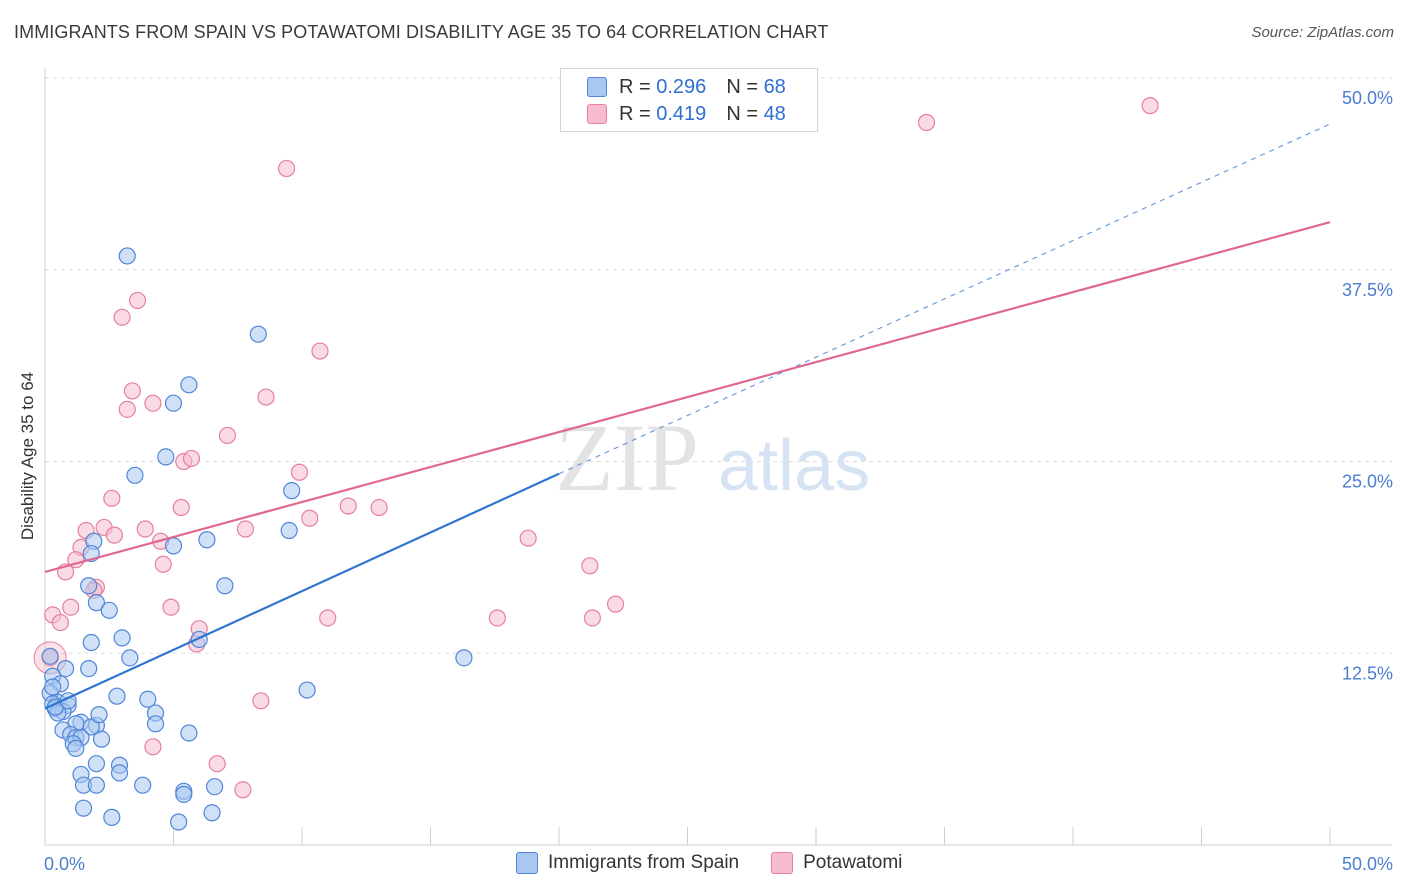 The width and height of the screenshot is (1406, 892). I want to click on series-legend: Immigrants from Spain Potawatomi, so click(725, 863).